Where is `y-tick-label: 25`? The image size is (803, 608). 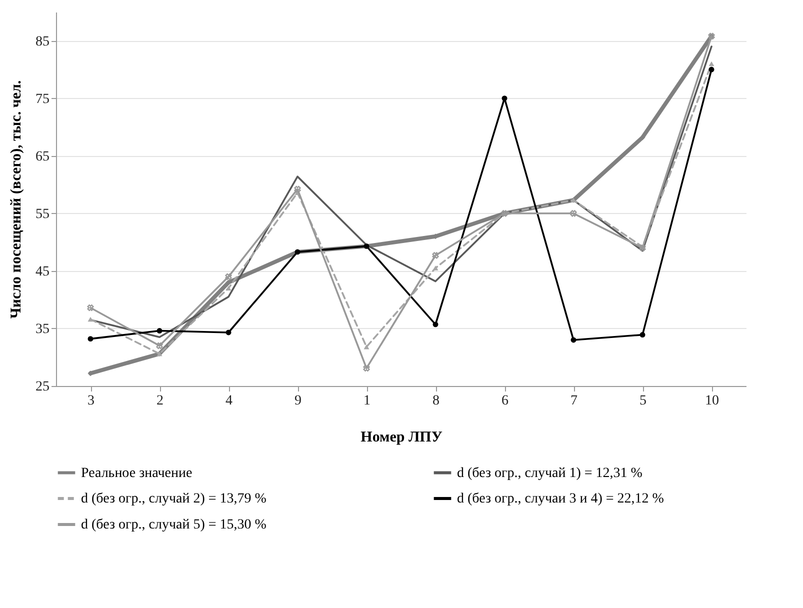
y-tick-label: 25 is located at coordinates (43, 387).